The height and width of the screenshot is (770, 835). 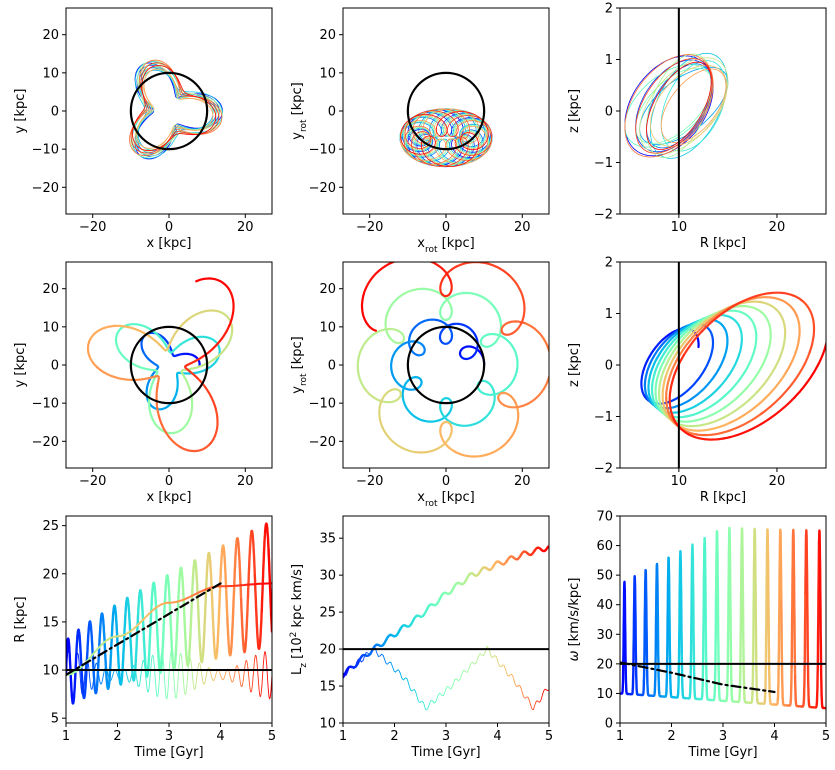 What do you see at coordinates (604, 605) in the screenshot?
I see `y-tick-label: 40` at bounding box center [604, 605].